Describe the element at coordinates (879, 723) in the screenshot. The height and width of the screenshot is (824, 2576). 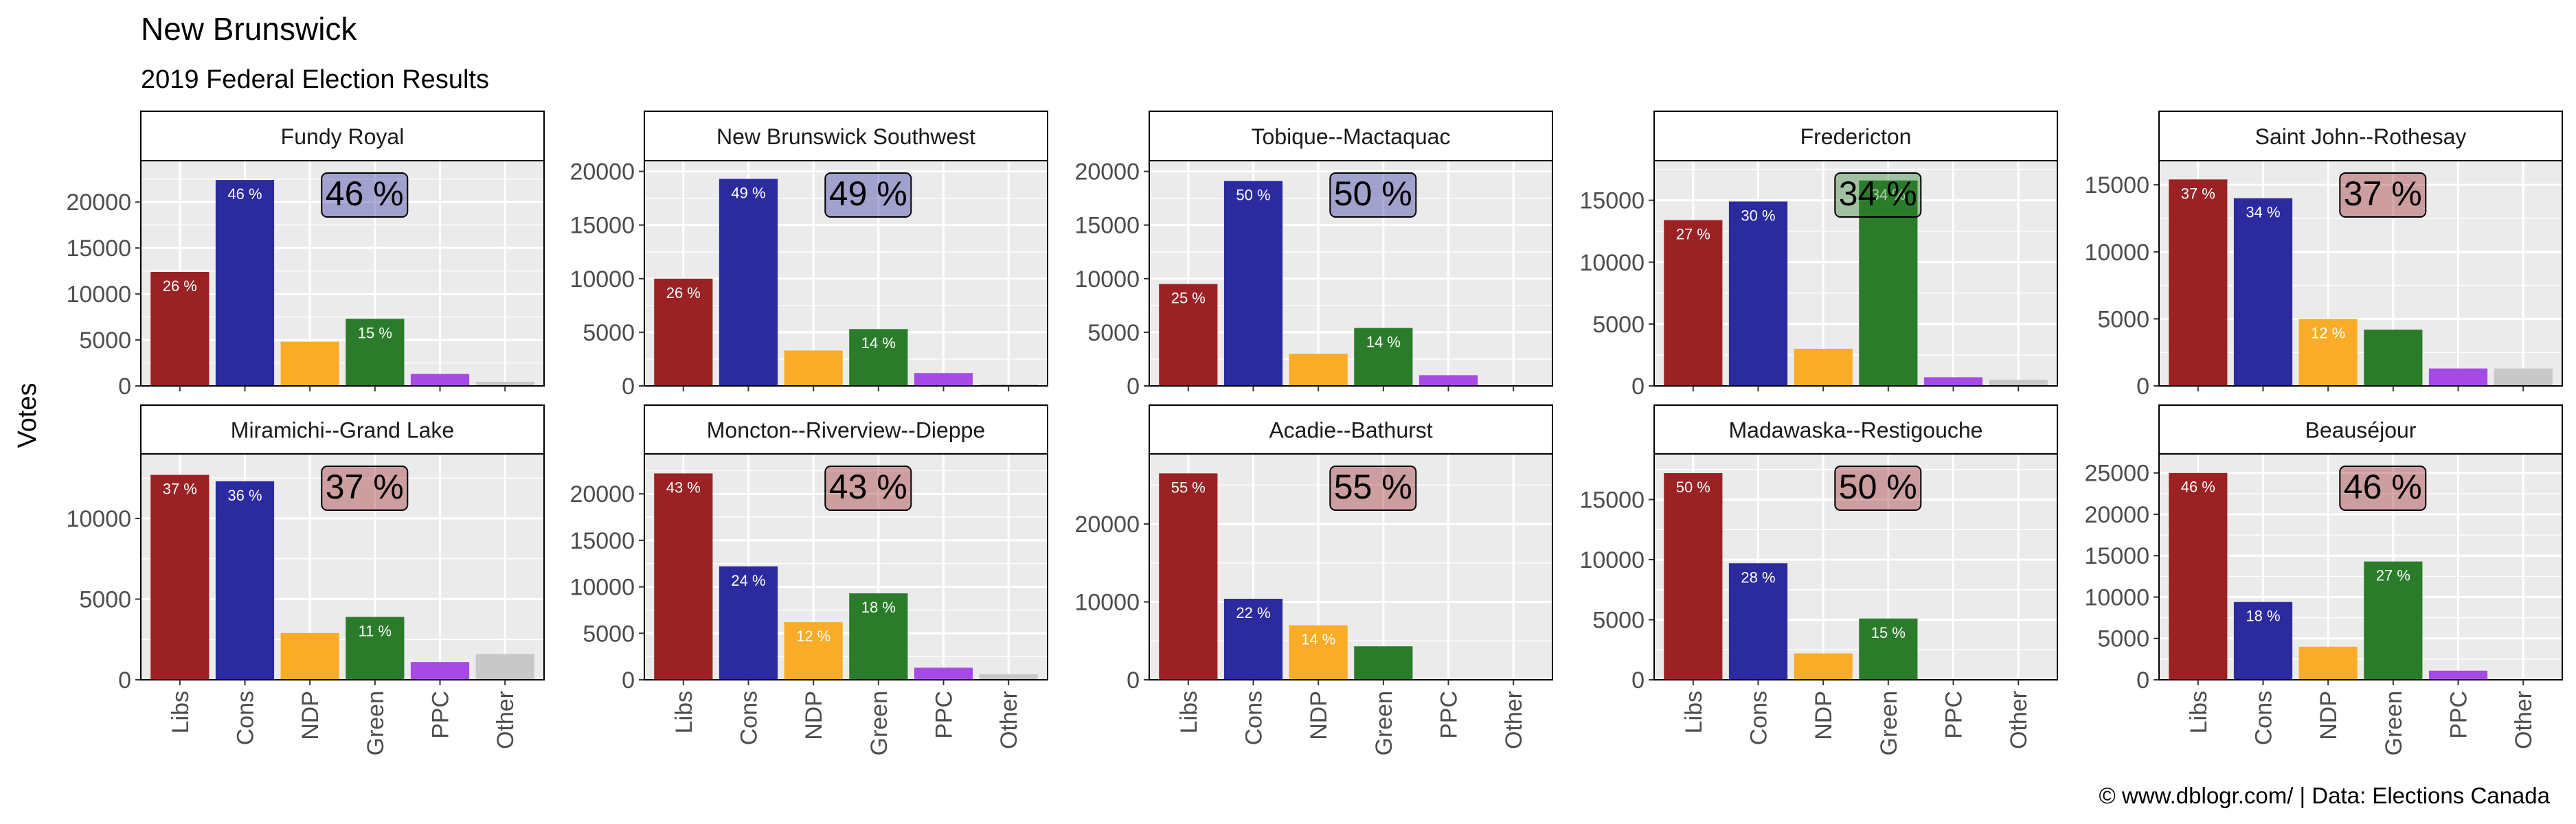
I see `x-tick-label: Green` at that location.